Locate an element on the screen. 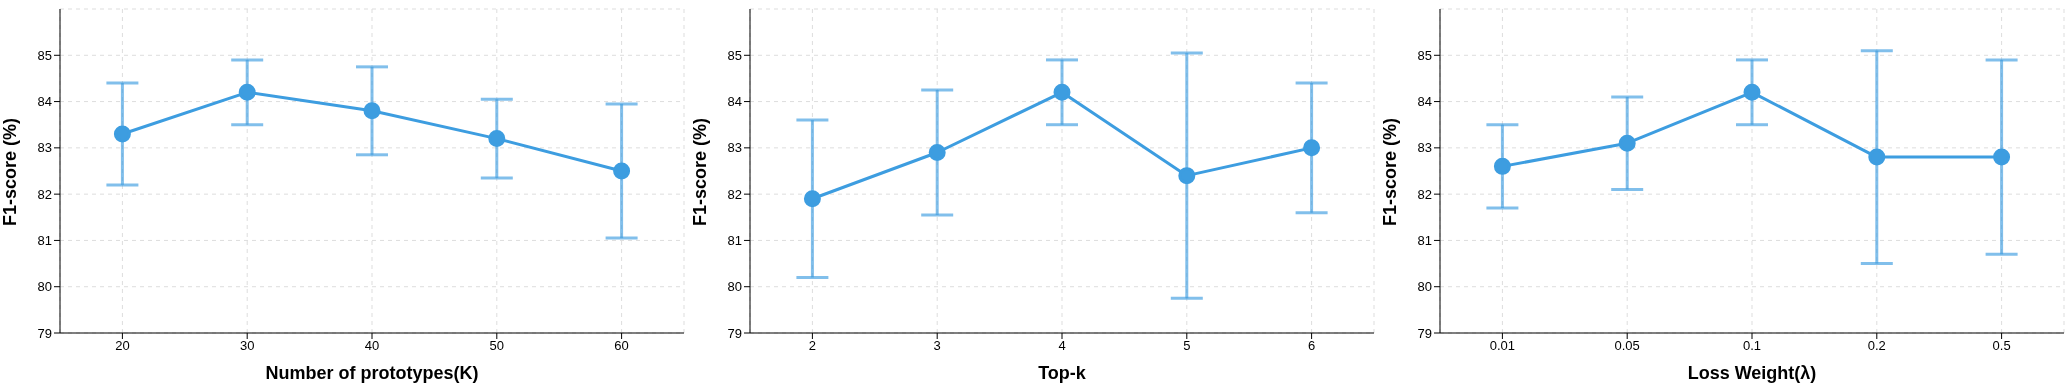 The image size is (2070, 389). x-tick-label: 0.01 is located at coordinates (1502, 346).